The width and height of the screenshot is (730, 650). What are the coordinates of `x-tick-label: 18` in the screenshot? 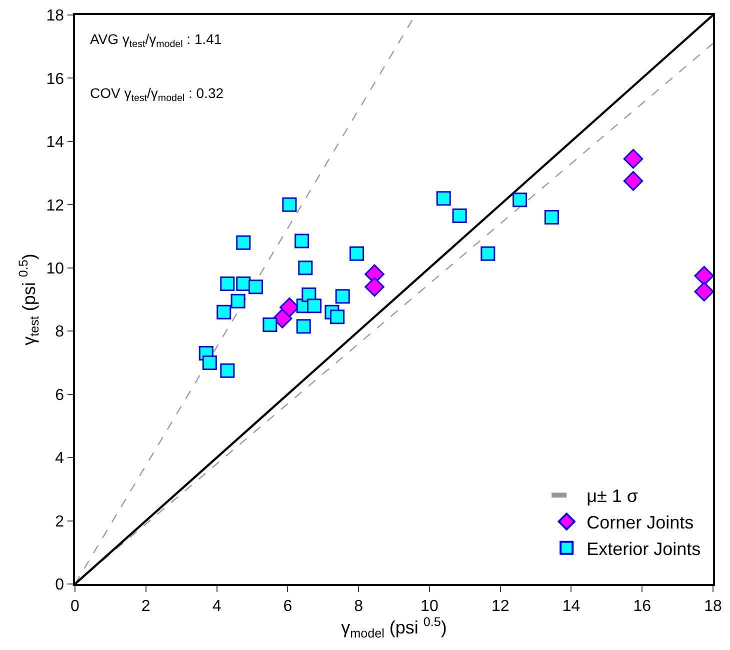 It's located at (713, 606).